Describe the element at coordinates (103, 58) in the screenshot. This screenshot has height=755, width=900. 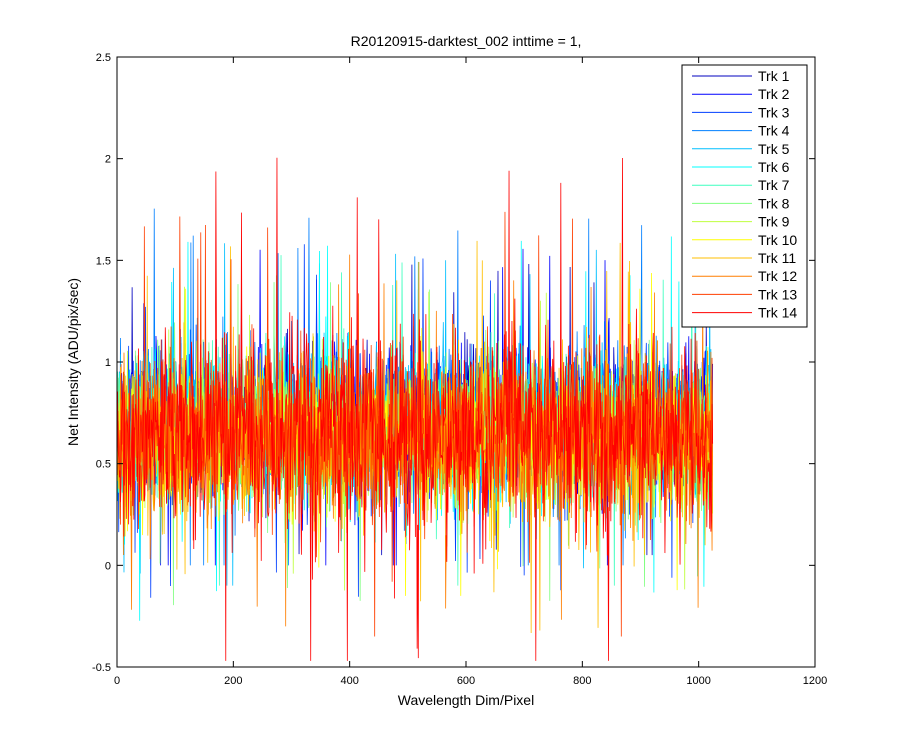
I see `y-tick-label: 2.5` at that location.